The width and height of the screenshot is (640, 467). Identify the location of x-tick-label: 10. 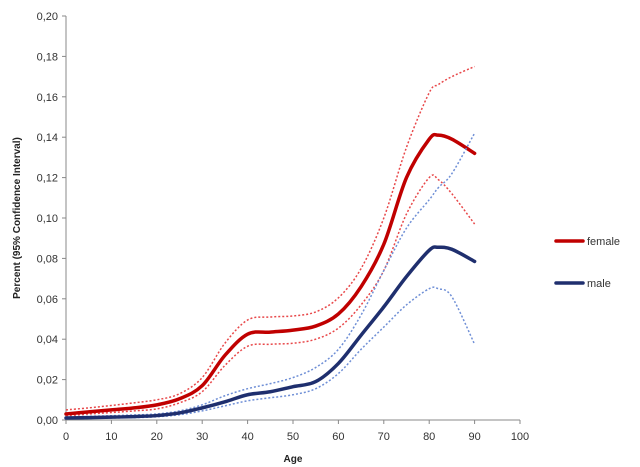
(111, 437).